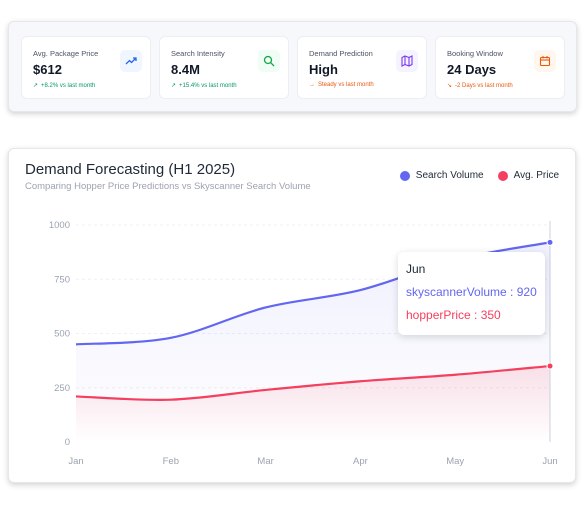 This screenshot has height=505, width=585. What do you see at coordinates (67, 442) in the screenshot?
I see `y-tick-label: 0` at bounding box center [67, 442].